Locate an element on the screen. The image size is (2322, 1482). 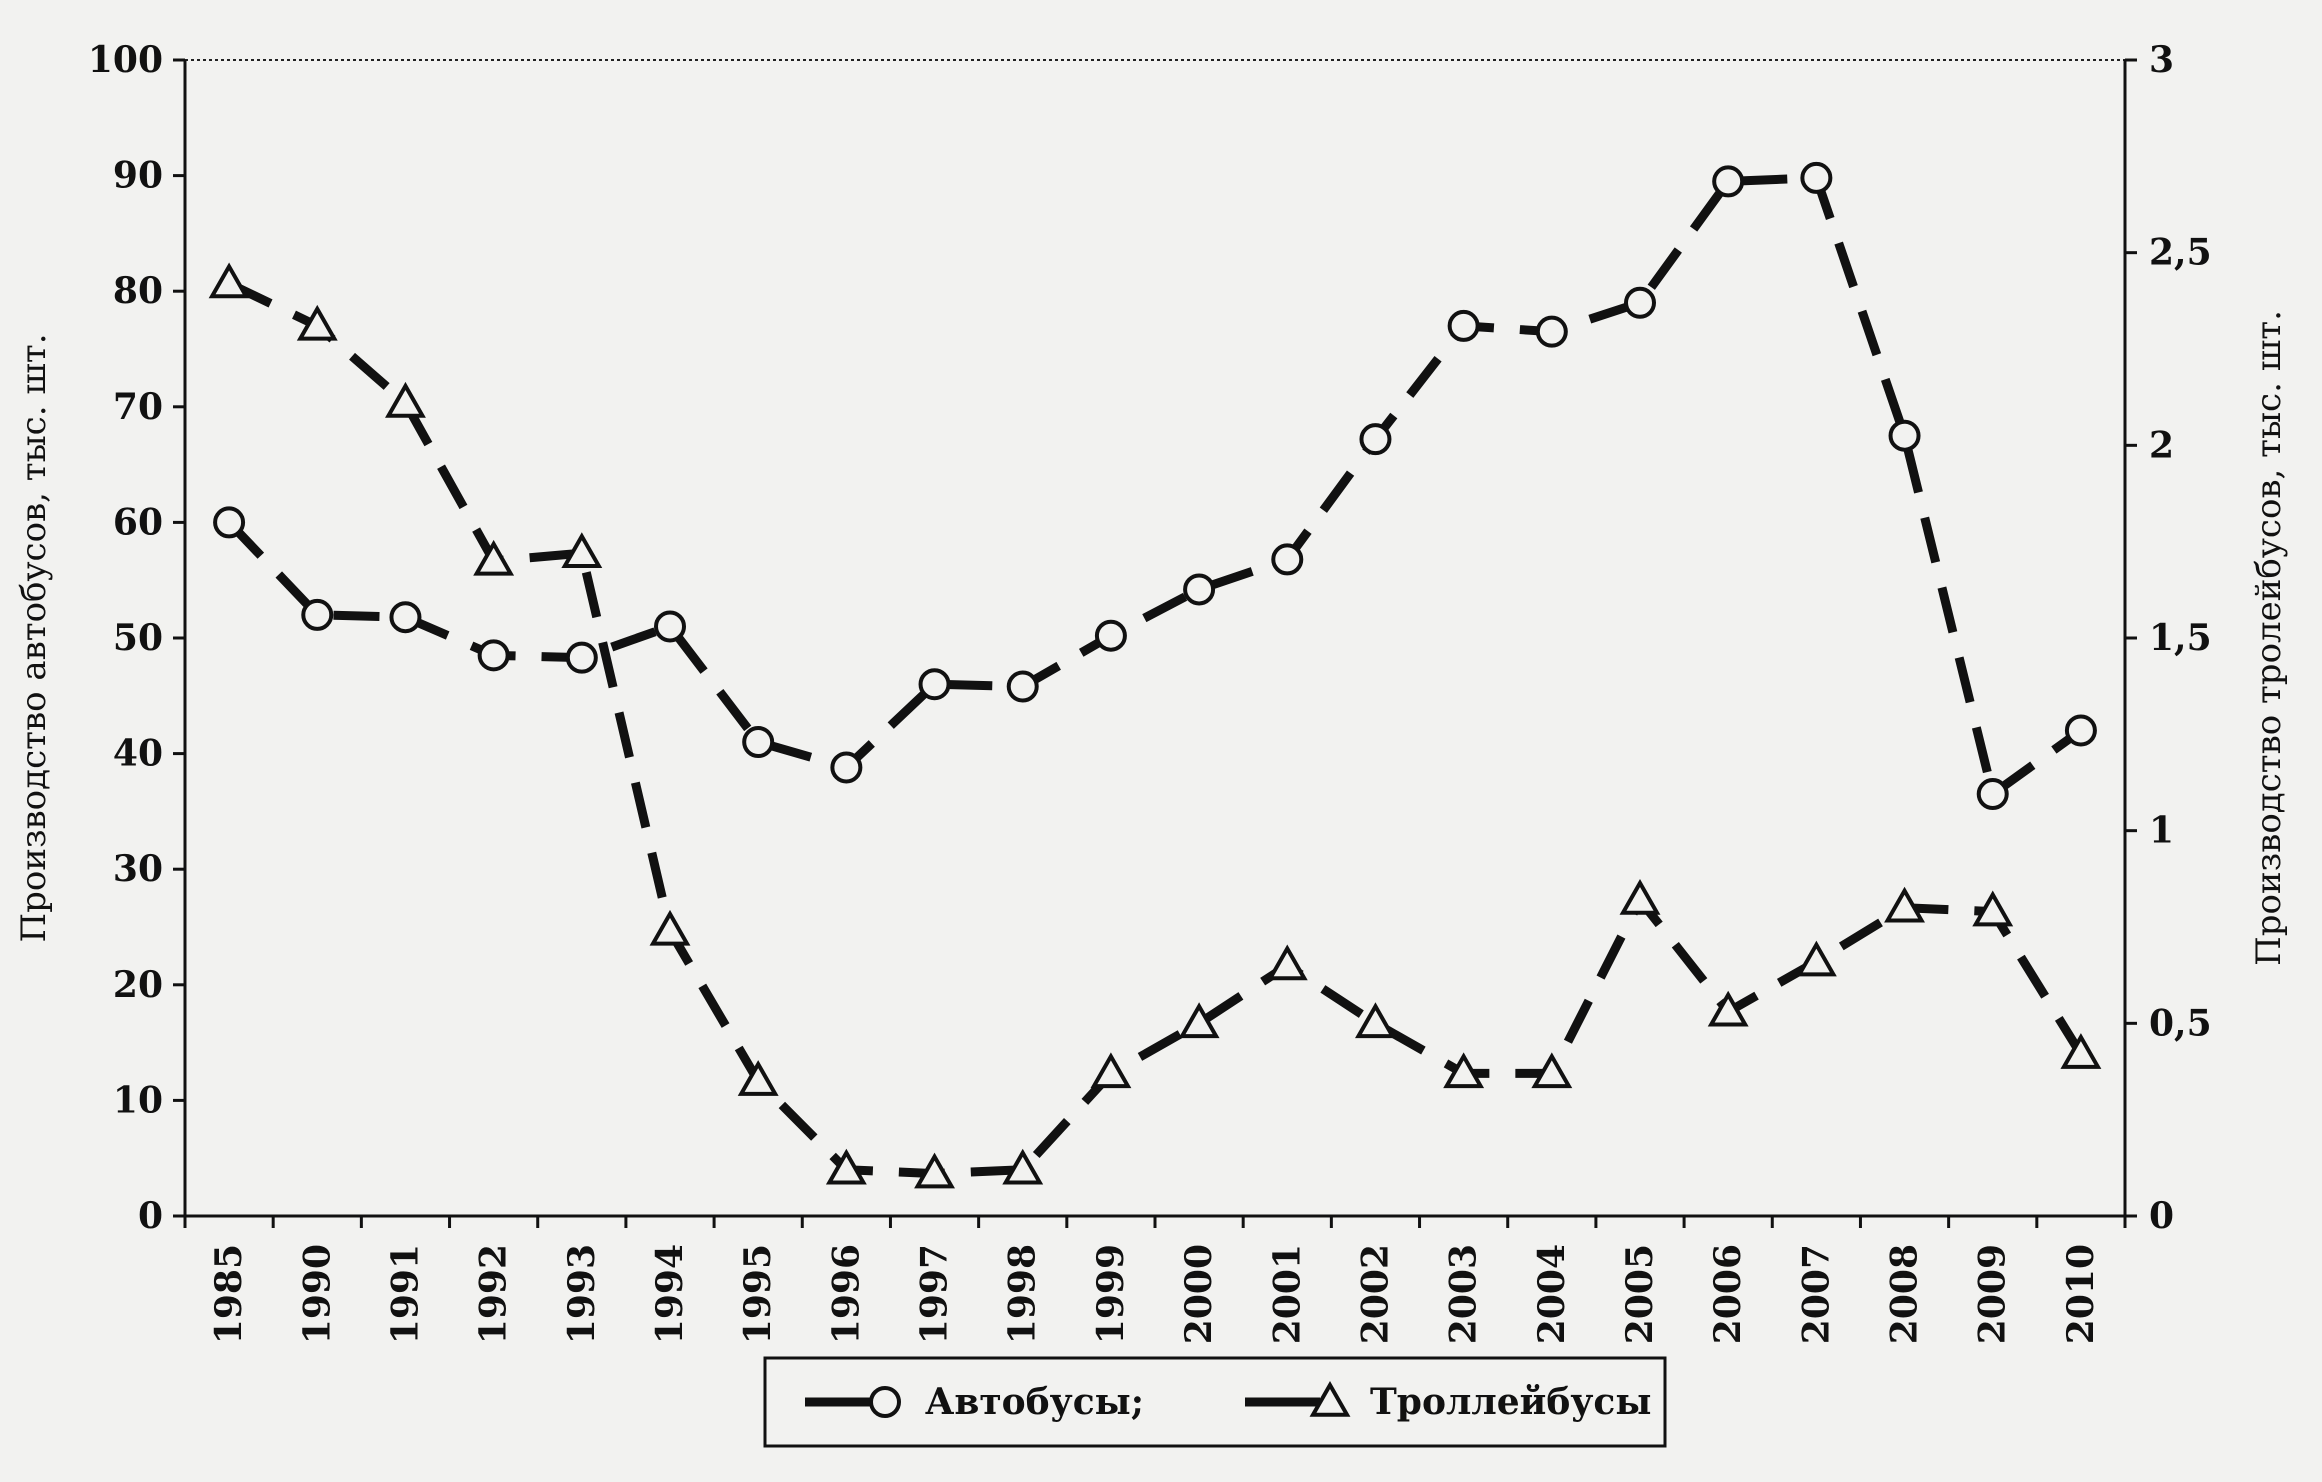
x-tick-label: 1998 is located at coordinates (1023, 1294).